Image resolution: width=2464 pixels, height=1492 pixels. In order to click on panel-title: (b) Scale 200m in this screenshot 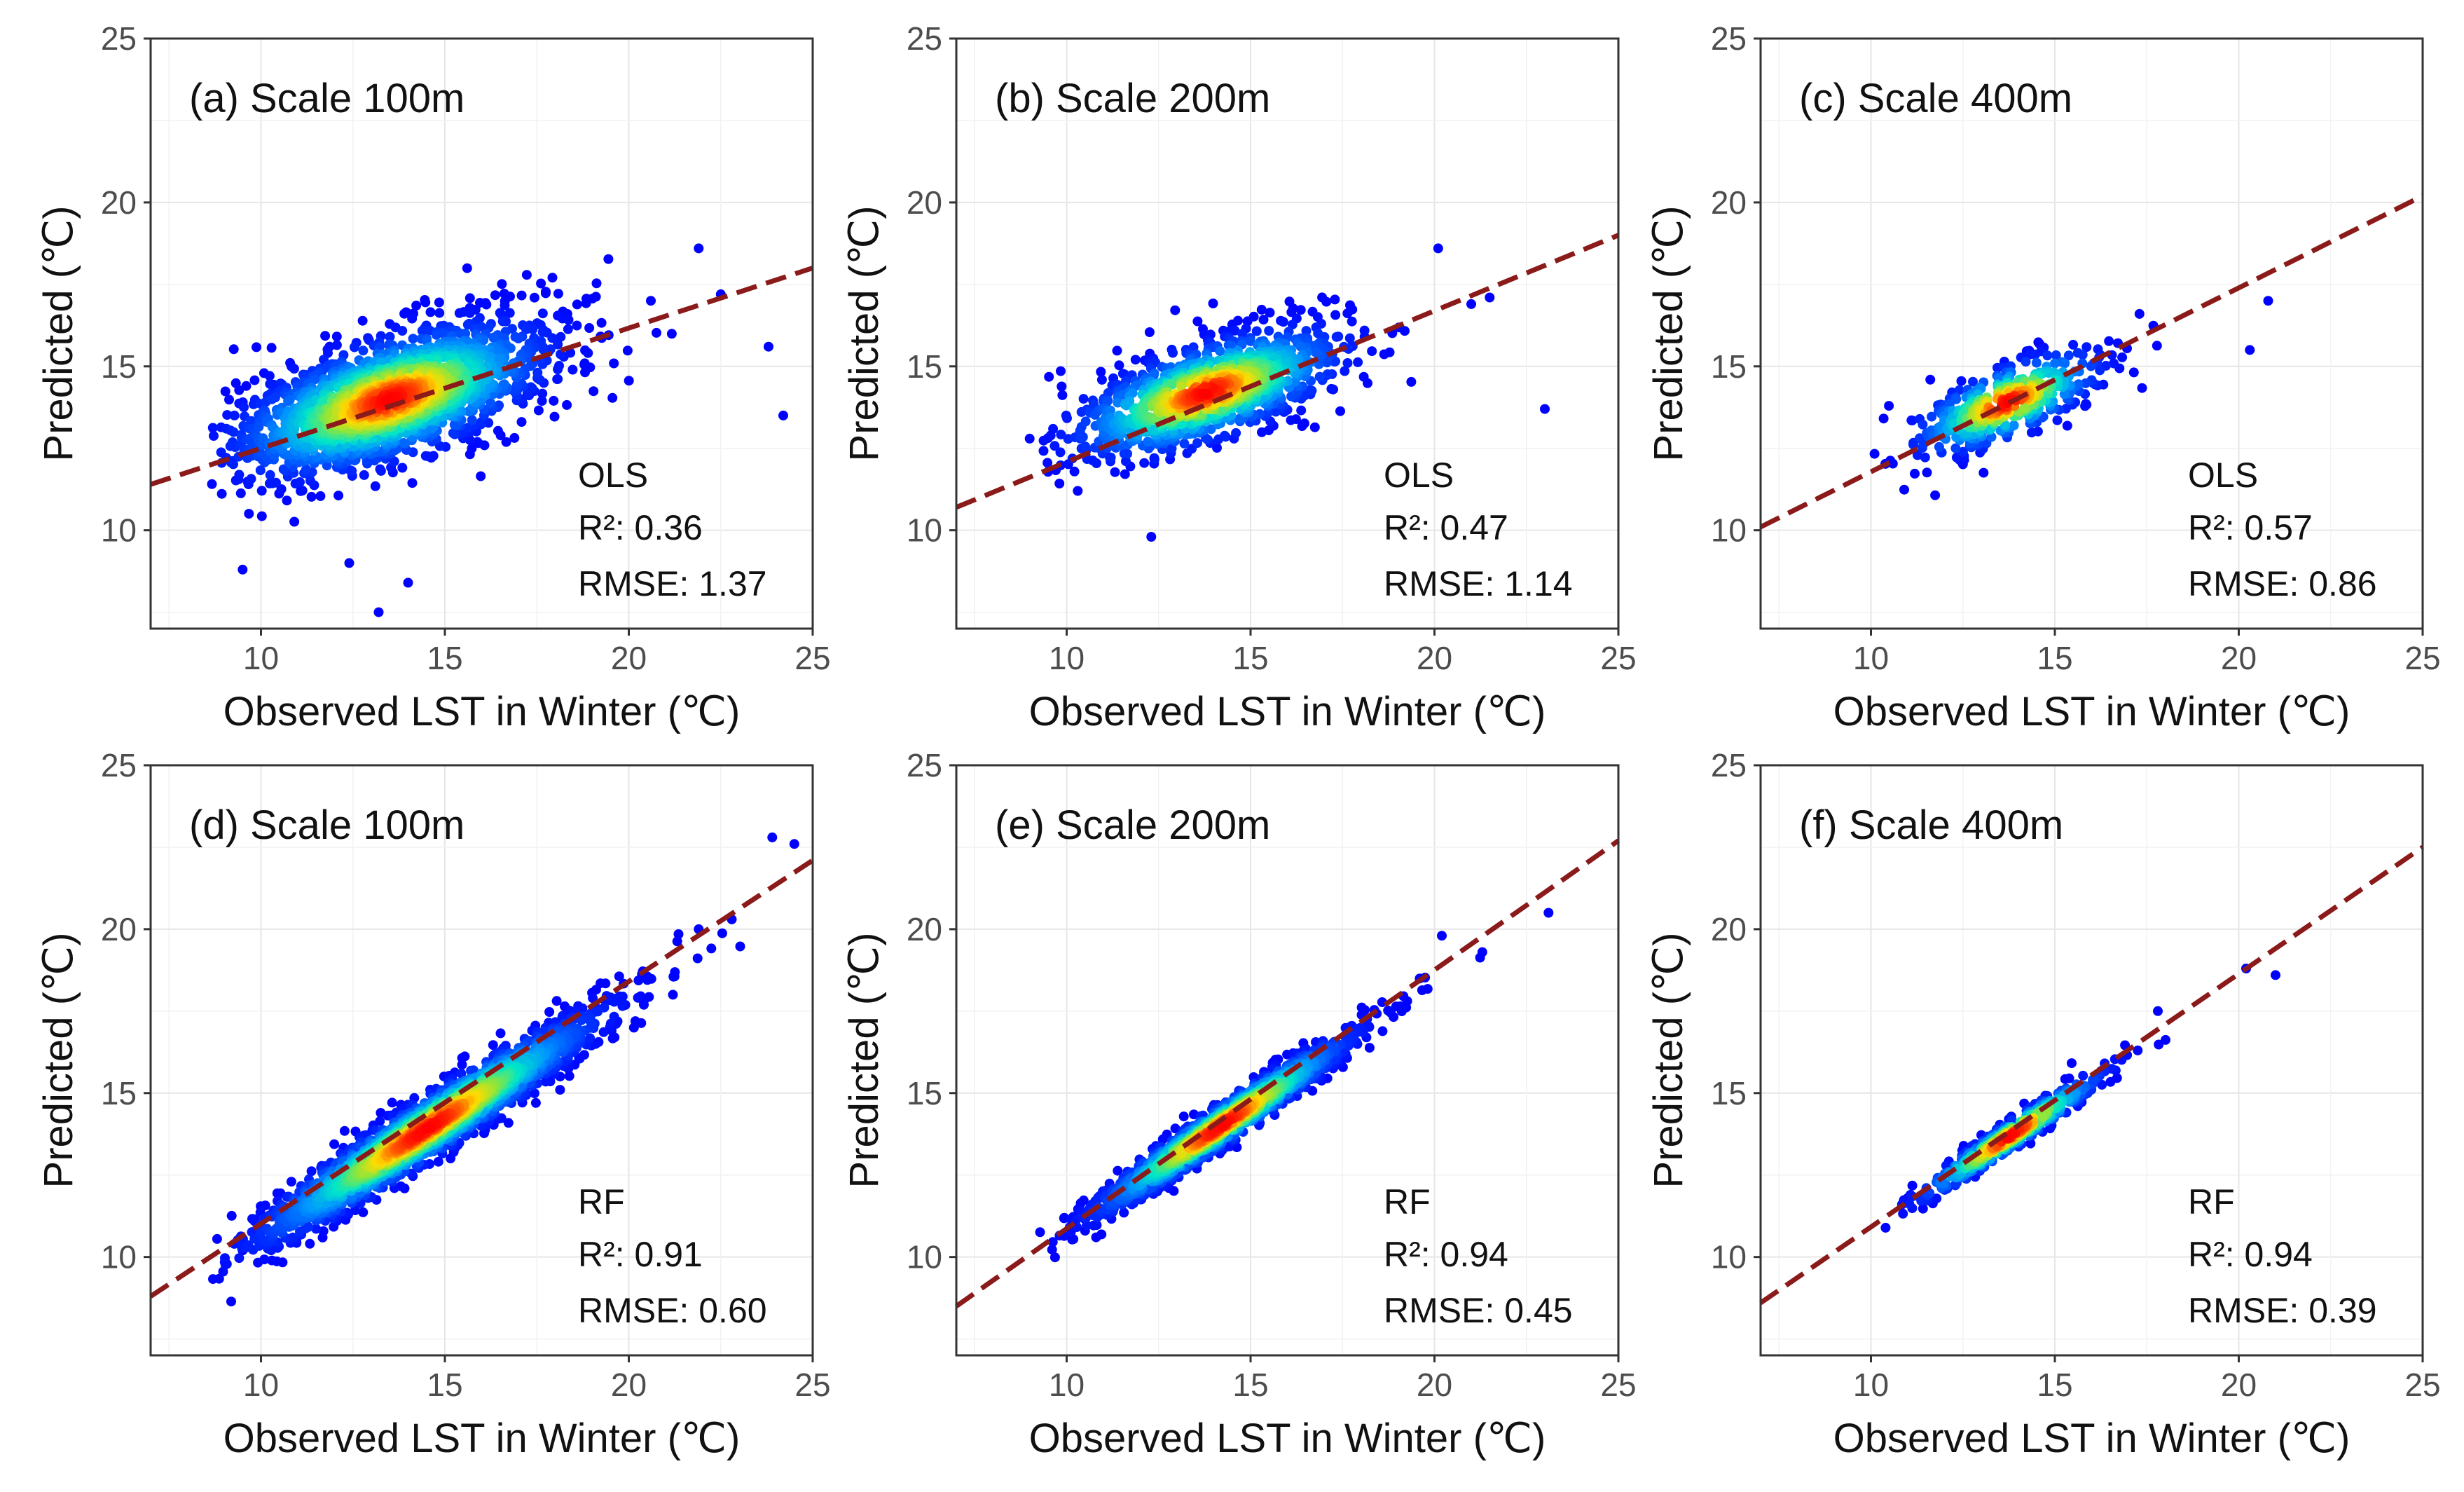, I will do `click(1132, 98)`.